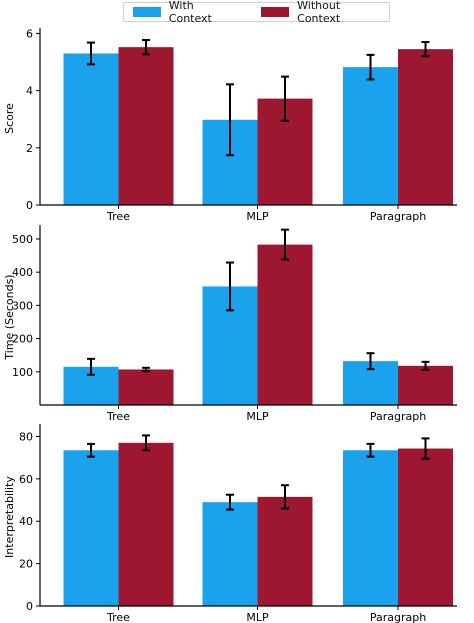 The image size is (474, 623). I want to click on legend: With Context Without Context, so click(256, 12).